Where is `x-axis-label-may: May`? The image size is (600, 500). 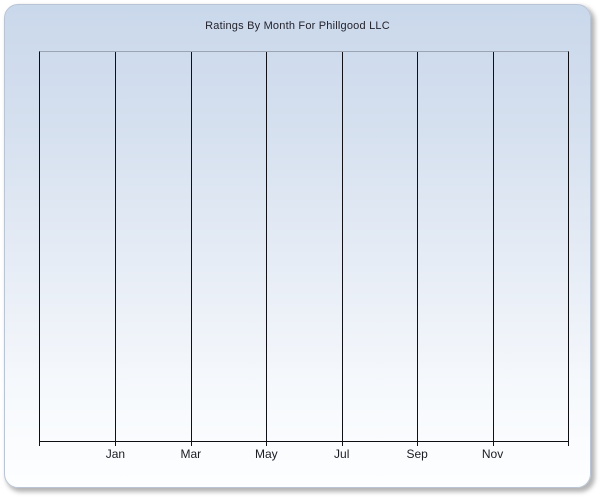 x-axis-label-may: May is located at coordinates (266, 454).